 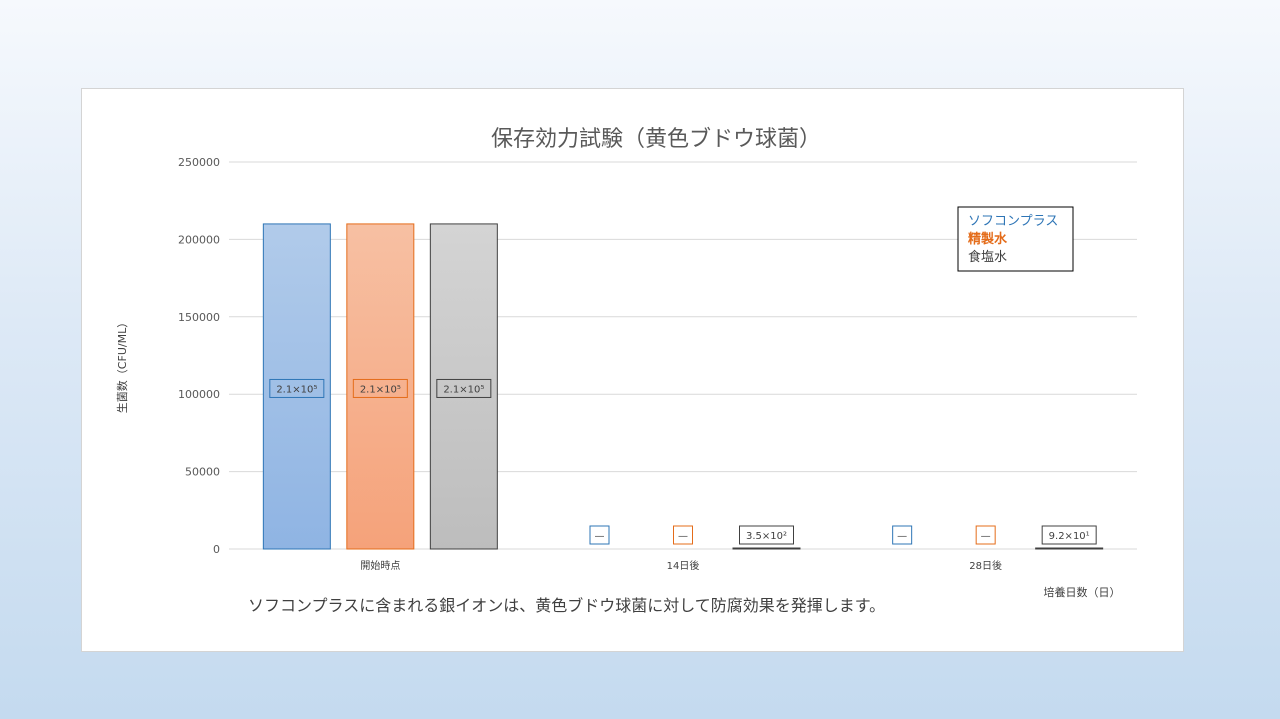 What do you see at coordinates (216, 549) in the screenshot?
I see `y-tick-label: 0` at bounding box center [216, 549].